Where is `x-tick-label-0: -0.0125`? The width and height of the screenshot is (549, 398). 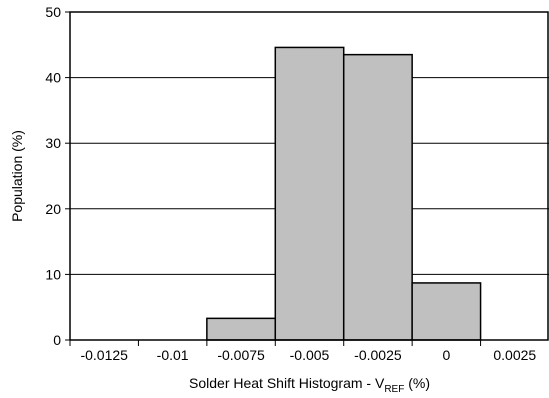
x-tick-label-0: -0.0125 is located at coordinates (104, 355).